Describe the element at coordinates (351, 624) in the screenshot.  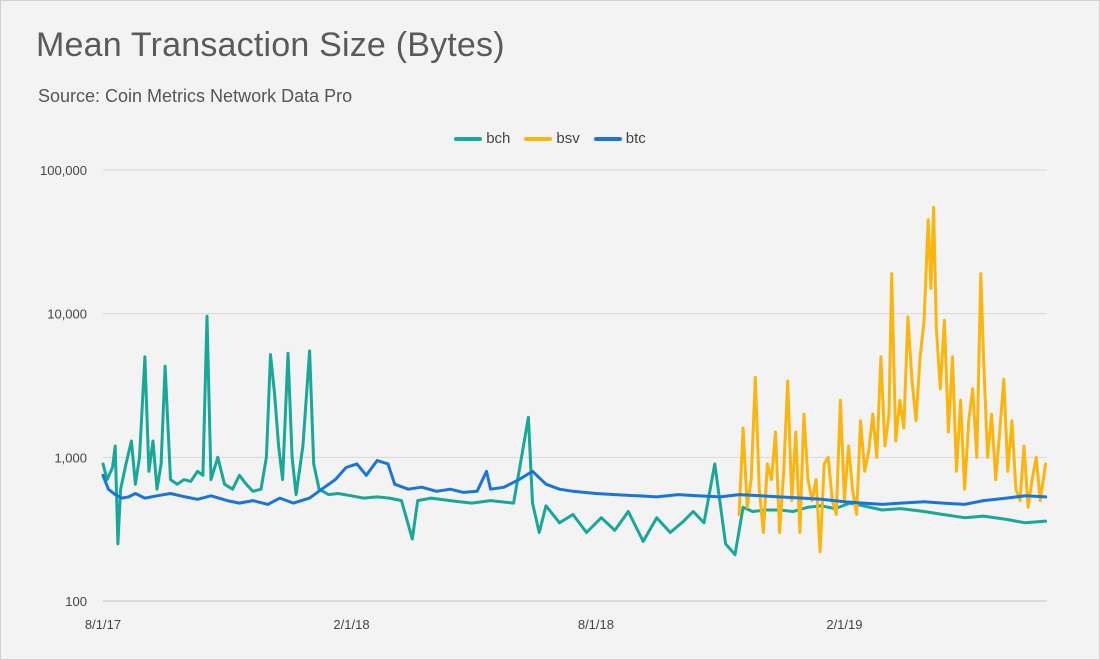
I see `x-tick-label: 2/1/18` at that location.